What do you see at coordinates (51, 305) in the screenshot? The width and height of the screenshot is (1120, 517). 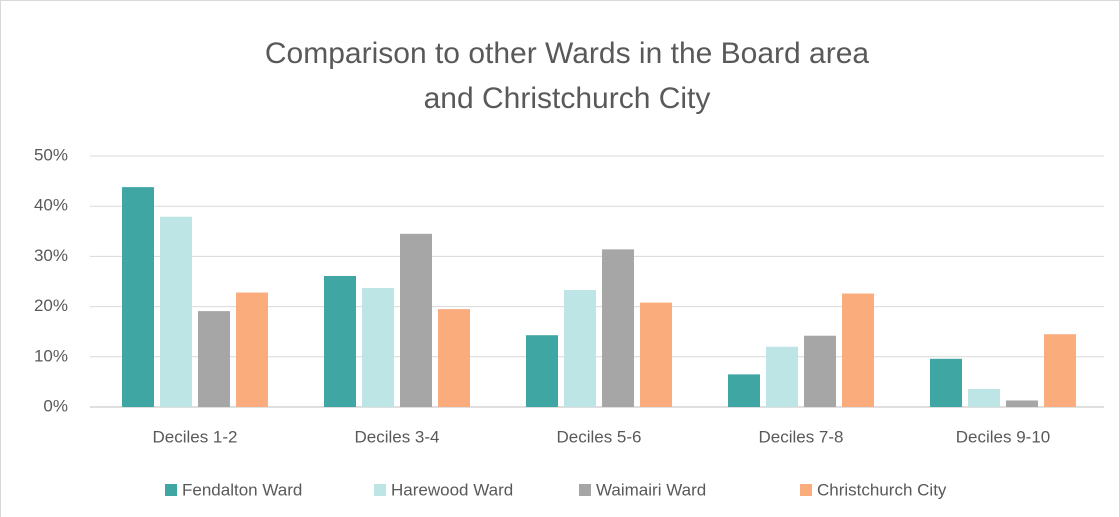 I see `y-tick-label: 20%` at bounding box center [51, 305].